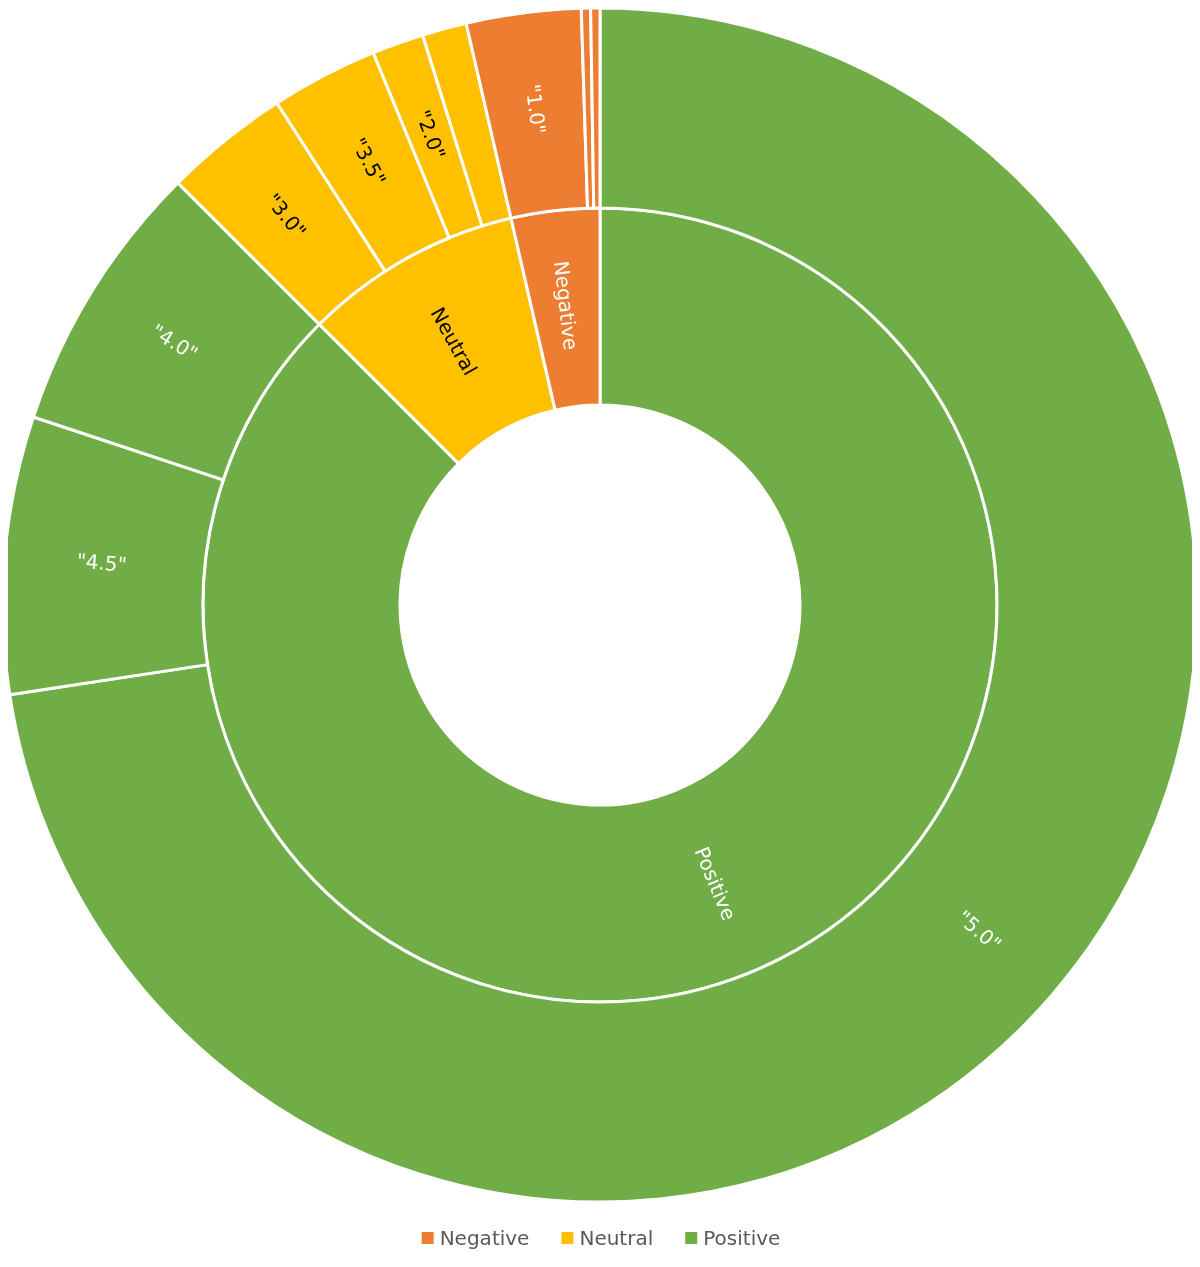 This screenshot has width=1200, height=1267. I want to click on slice-label: "3.5", so click(369, 161).